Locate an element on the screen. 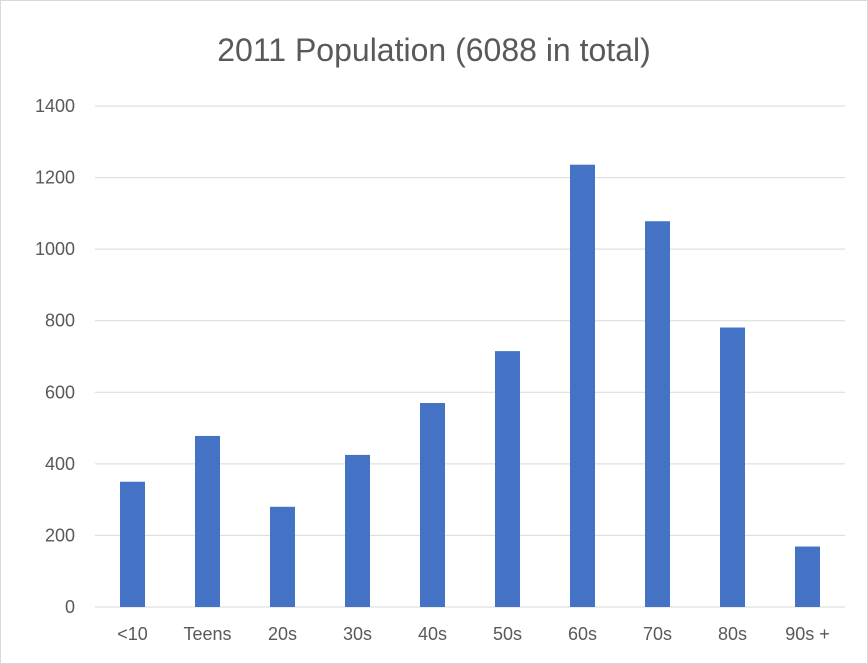  y-tick-label: 200 is located at coordinates (60, 535).